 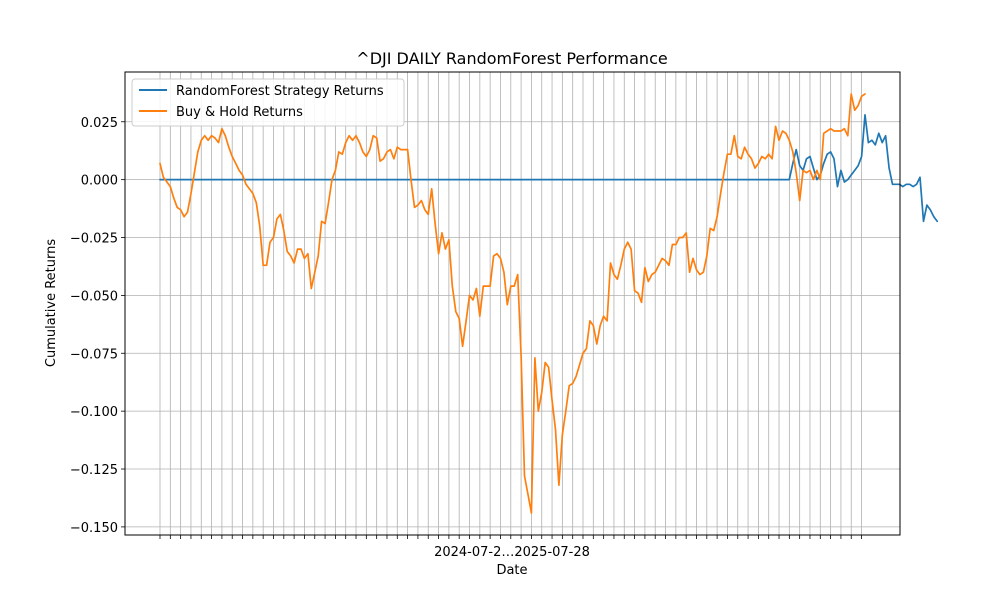 What do you see at coordinates (94, 470) in the screenshot?
I see `y-tick-label: −0.125` at bounding box center [94, 470].